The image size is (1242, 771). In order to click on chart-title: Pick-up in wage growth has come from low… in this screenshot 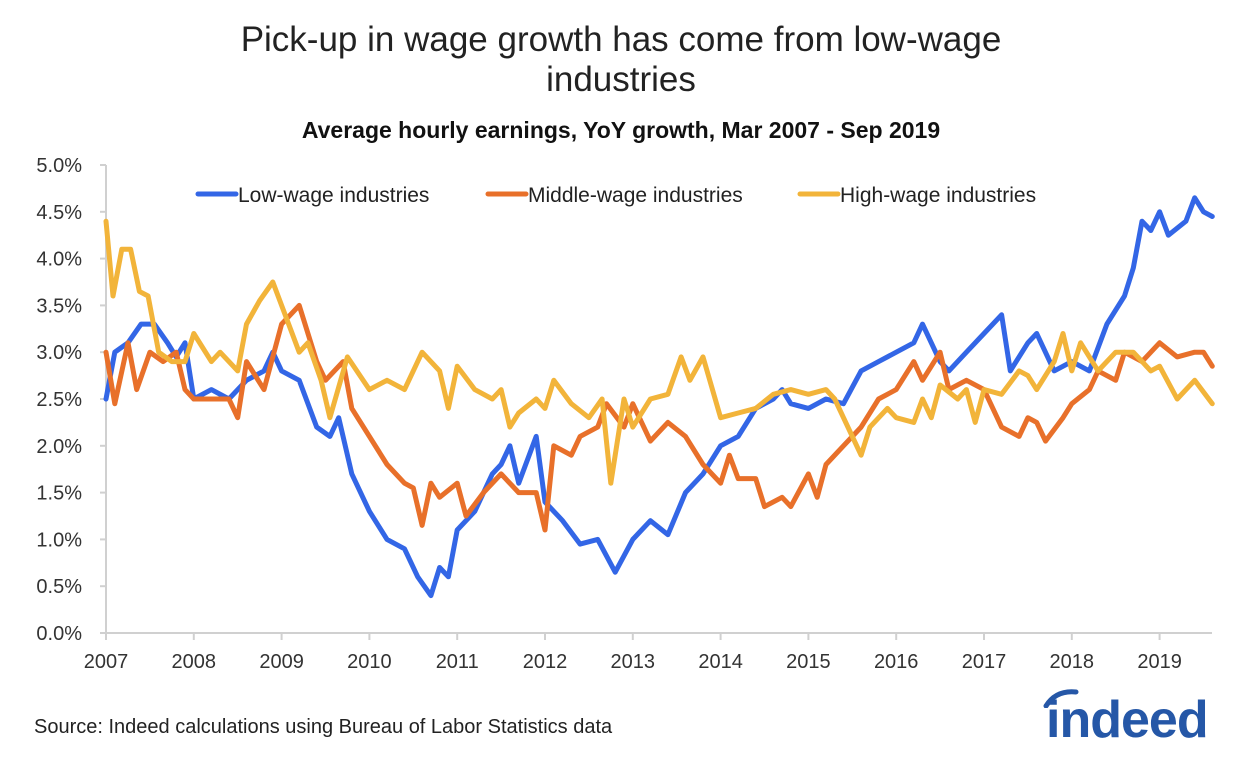, I will do `click(621, 60)`.